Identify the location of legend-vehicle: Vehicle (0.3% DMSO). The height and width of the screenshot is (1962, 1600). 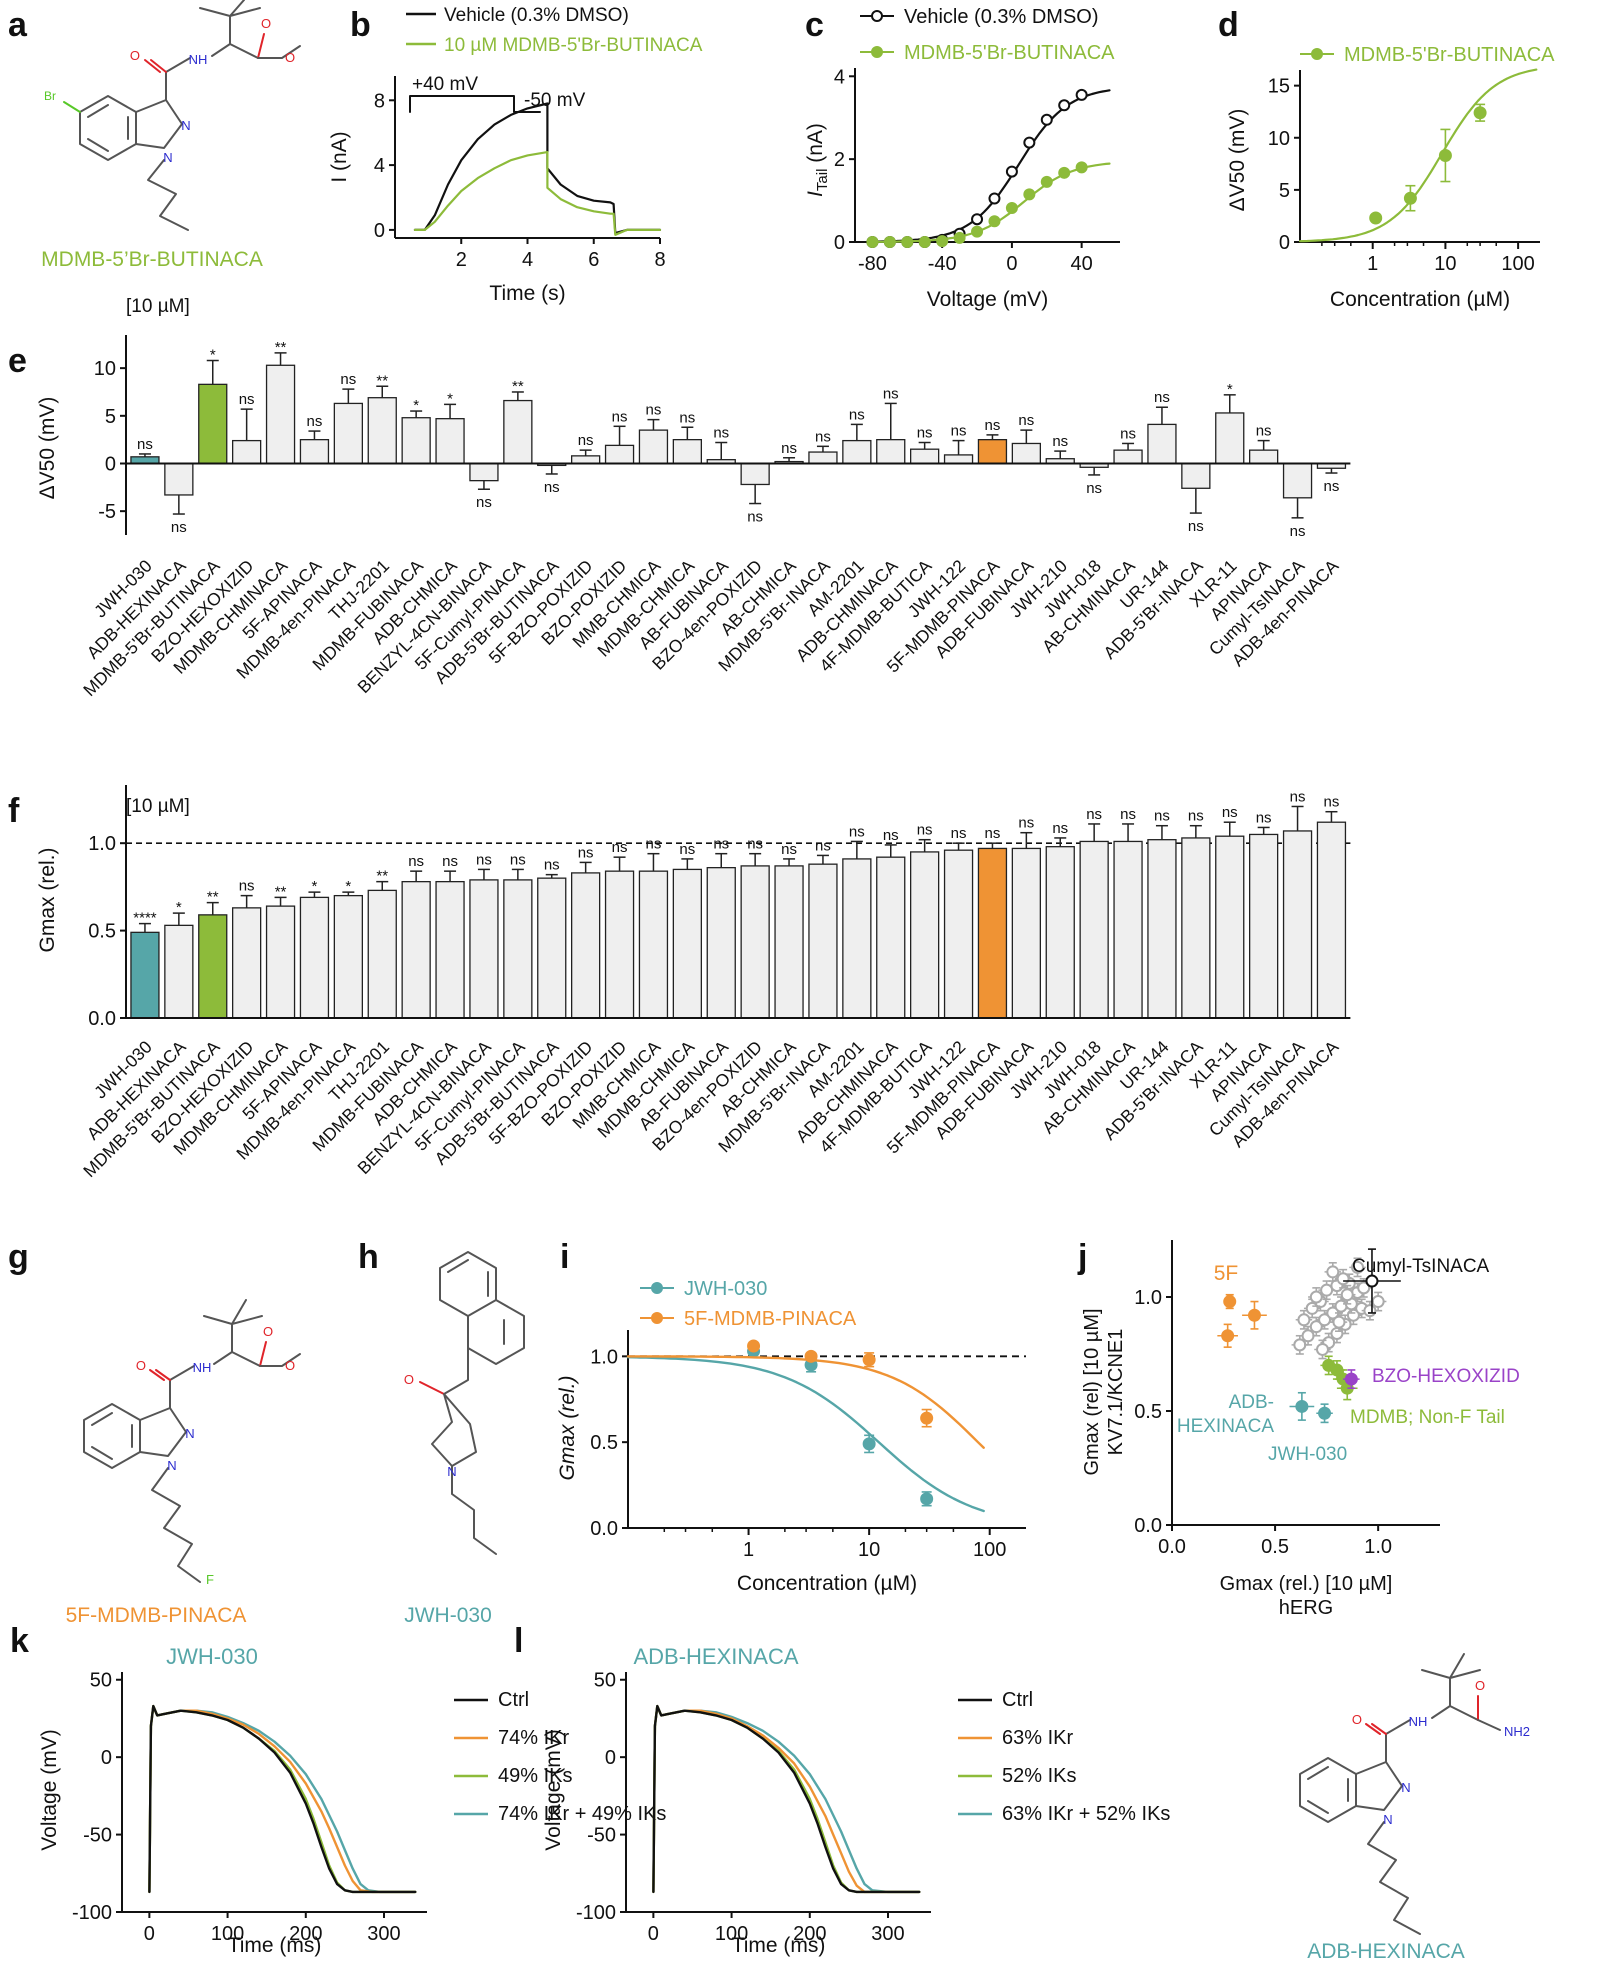
(536, 15).